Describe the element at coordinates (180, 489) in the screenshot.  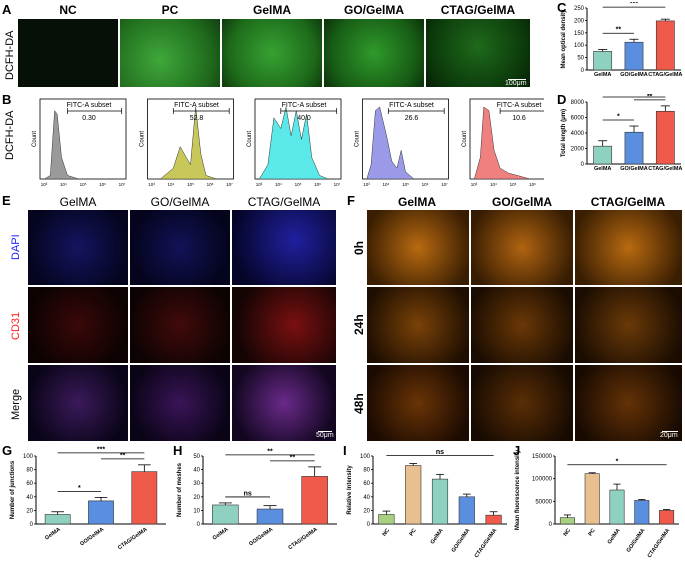
I see `y-axis-label: Number of meshes` at that location.